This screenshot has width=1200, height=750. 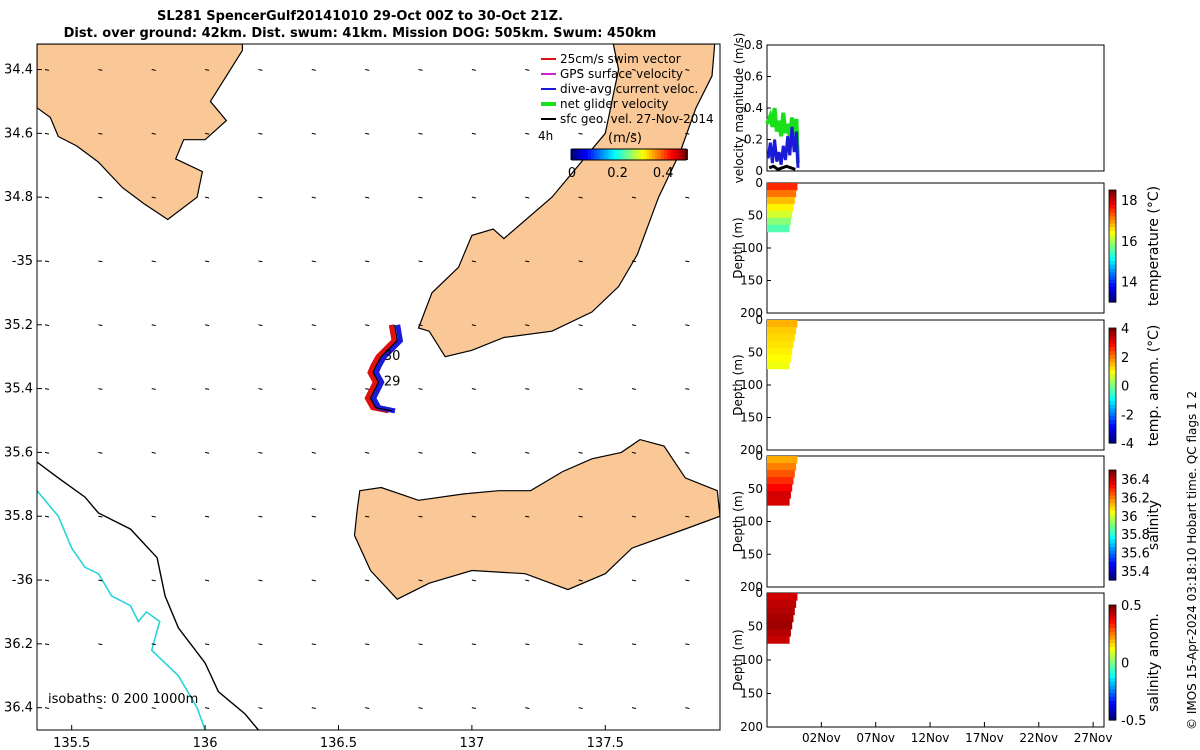 I want to click on section-colorbar-tick-label: 0, so click(x=1125, y=387).